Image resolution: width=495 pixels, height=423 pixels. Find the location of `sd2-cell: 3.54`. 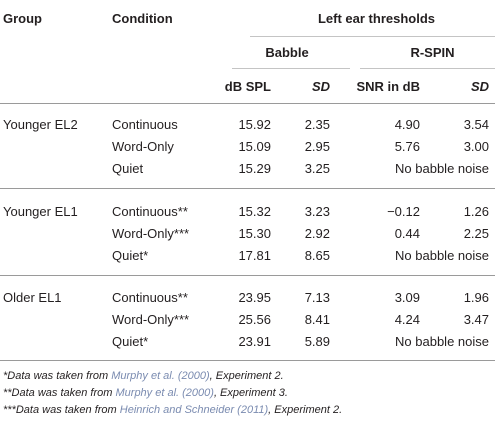

sd2-cell: 3.54 is located at coordinates (476, 124).